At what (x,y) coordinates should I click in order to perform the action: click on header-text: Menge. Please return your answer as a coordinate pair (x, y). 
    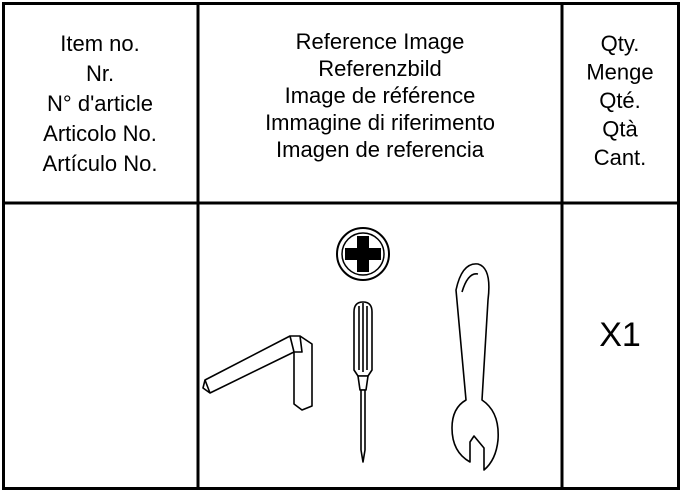
    Looking at the image, I should click on (619, 71).